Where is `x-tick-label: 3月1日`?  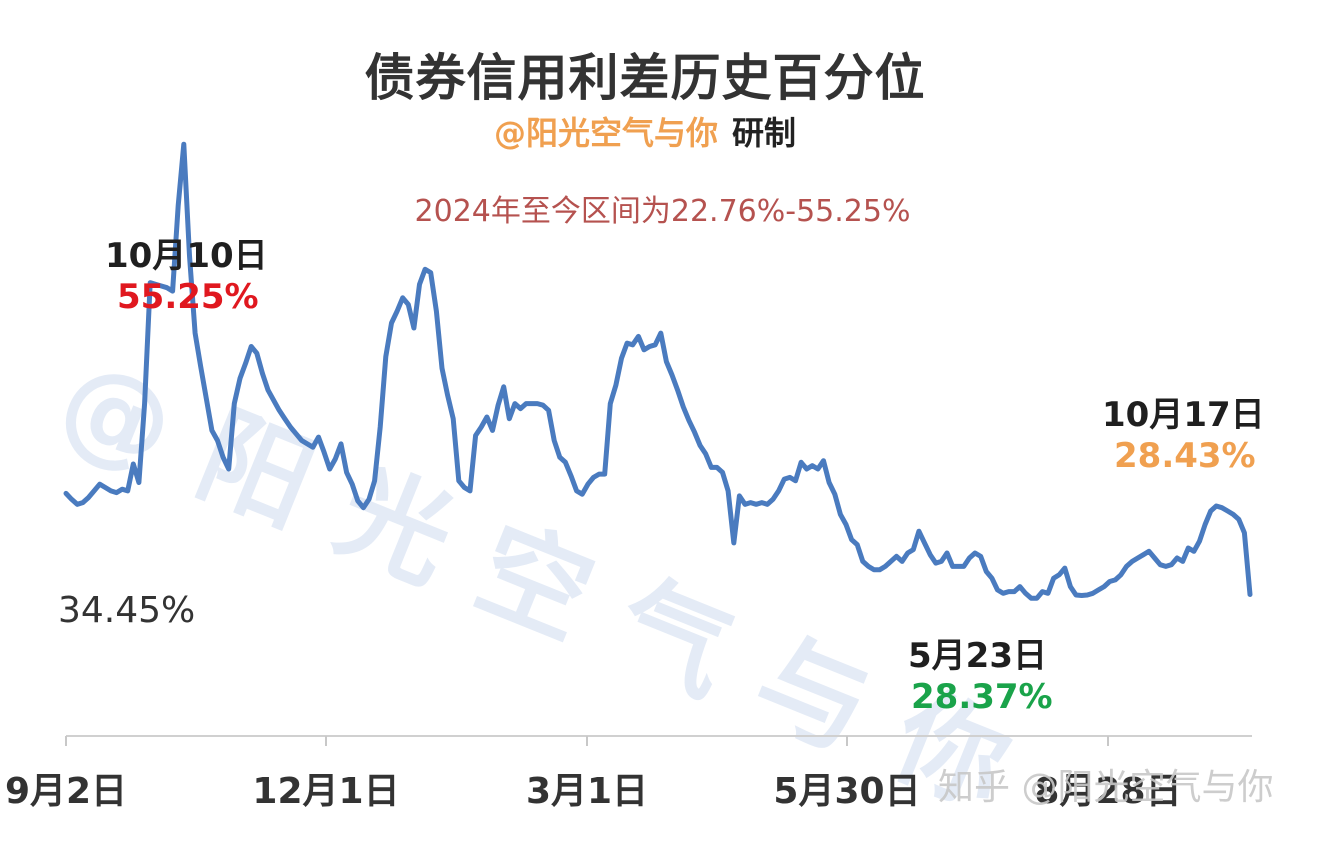
x-tick-label: 3月1日 is located at coordinates (587, 791).